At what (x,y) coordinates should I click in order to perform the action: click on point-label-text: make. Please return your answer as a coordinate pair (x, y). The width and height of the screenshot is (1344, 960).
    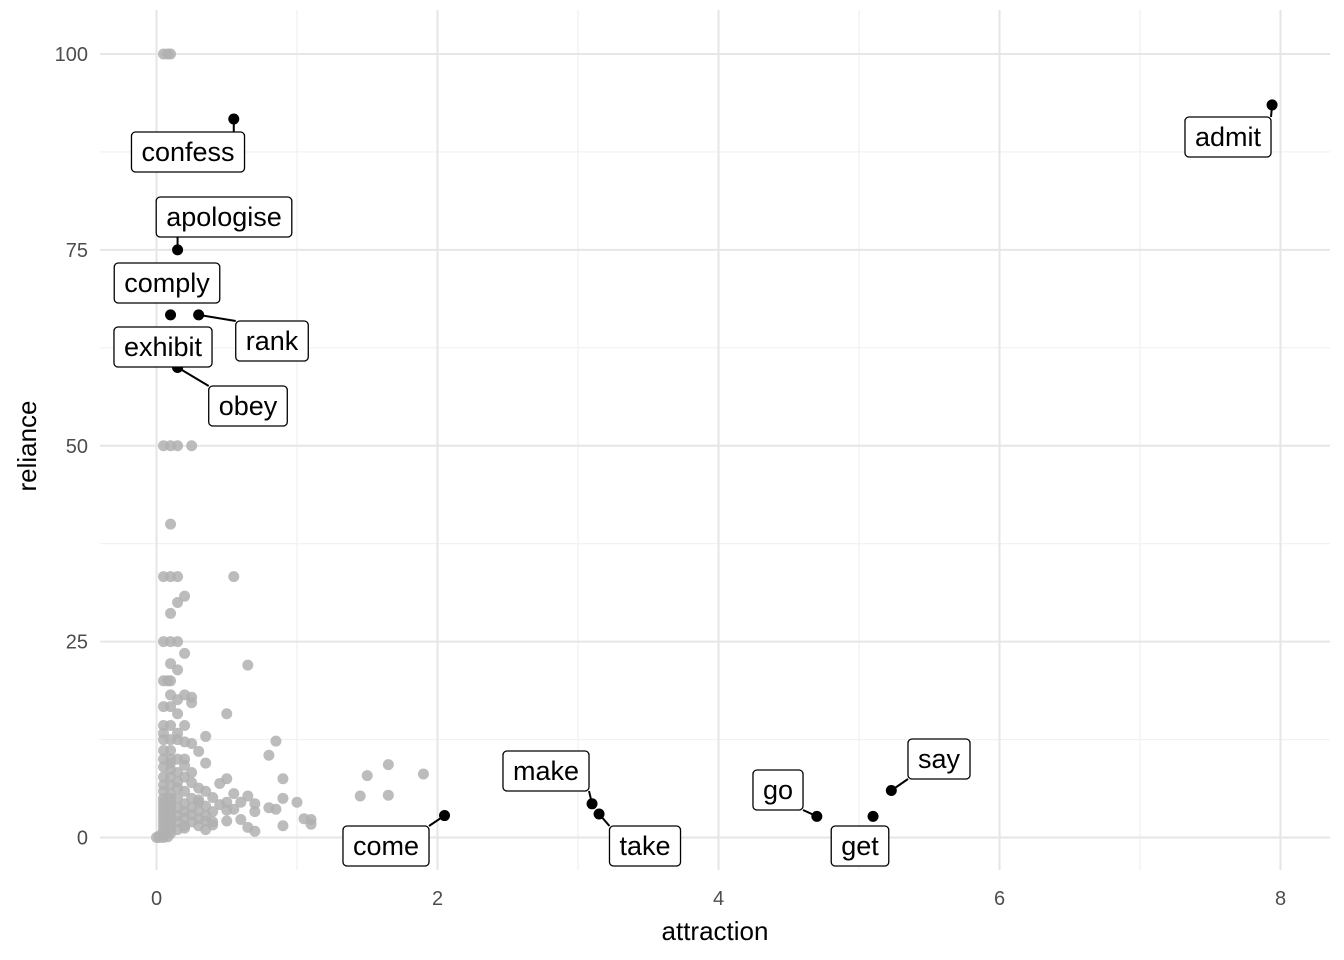
    Looking at the image, I should click on (546, 771).